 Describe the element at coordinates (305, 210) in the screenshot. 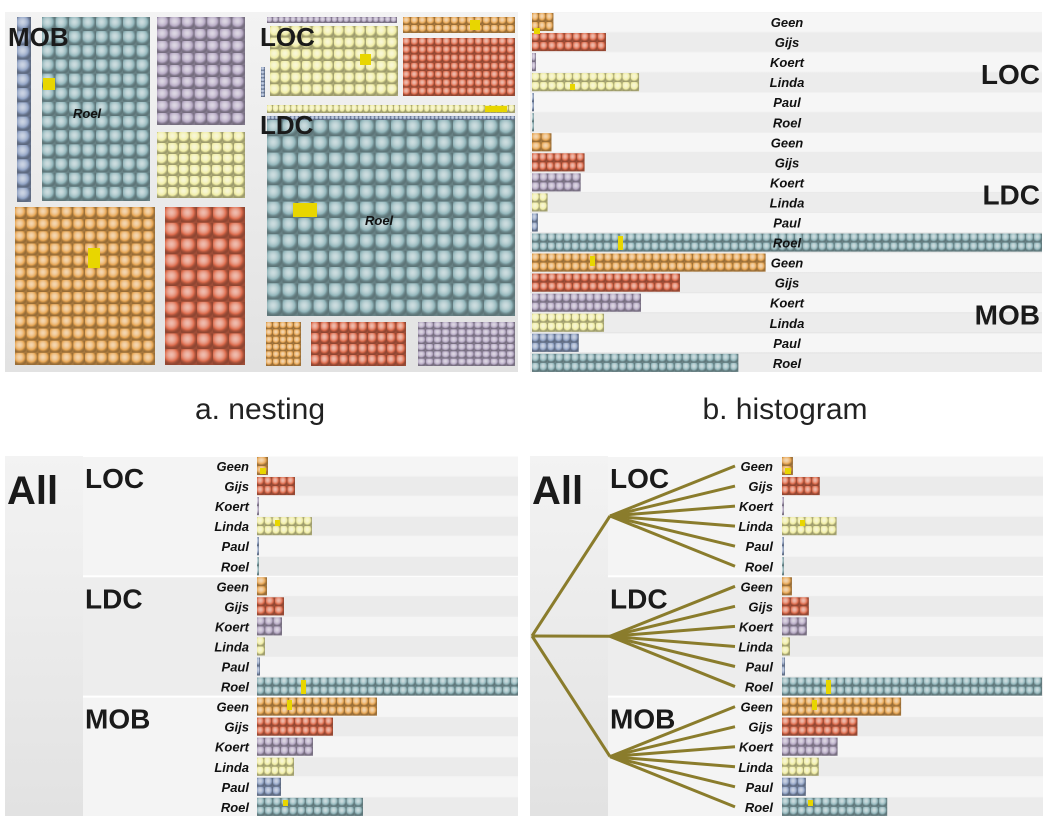

I see `ldc-highlight-cell` at that location.